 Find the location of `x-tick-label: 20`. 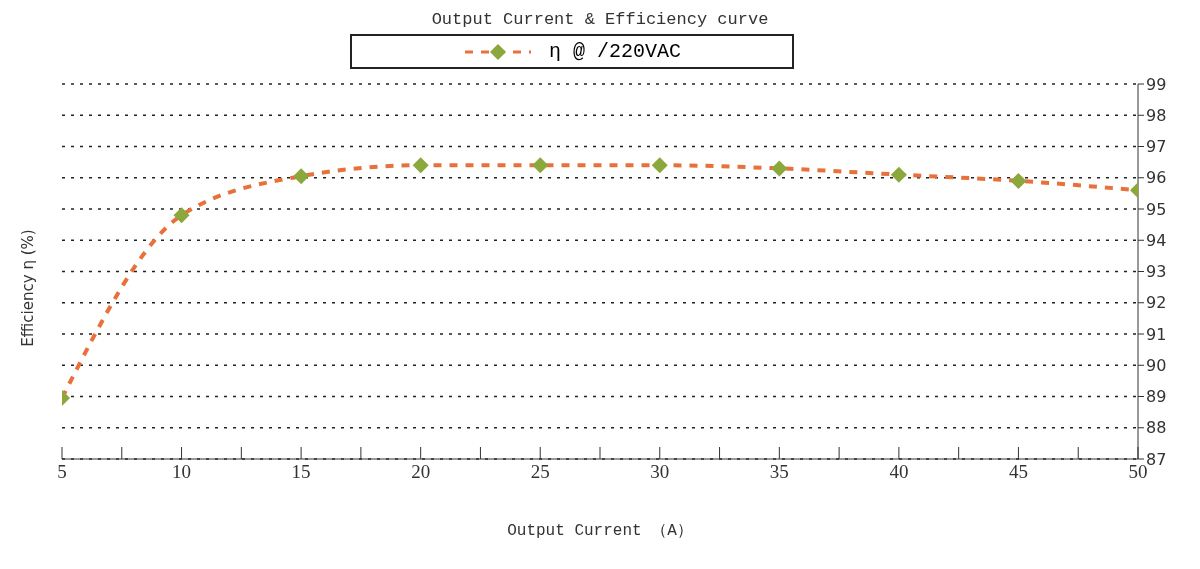

x-tick-label: 20 is located at coordinates (421, 472).